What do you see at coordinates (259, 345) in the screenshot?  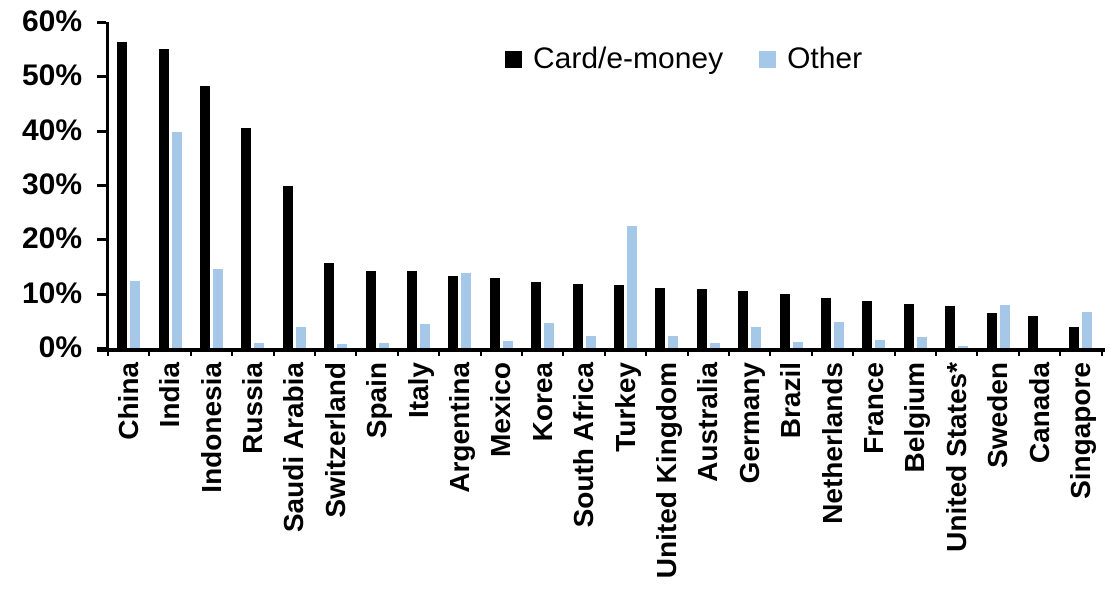 I see `other-bar-russia` at bounding box center [259, 345].